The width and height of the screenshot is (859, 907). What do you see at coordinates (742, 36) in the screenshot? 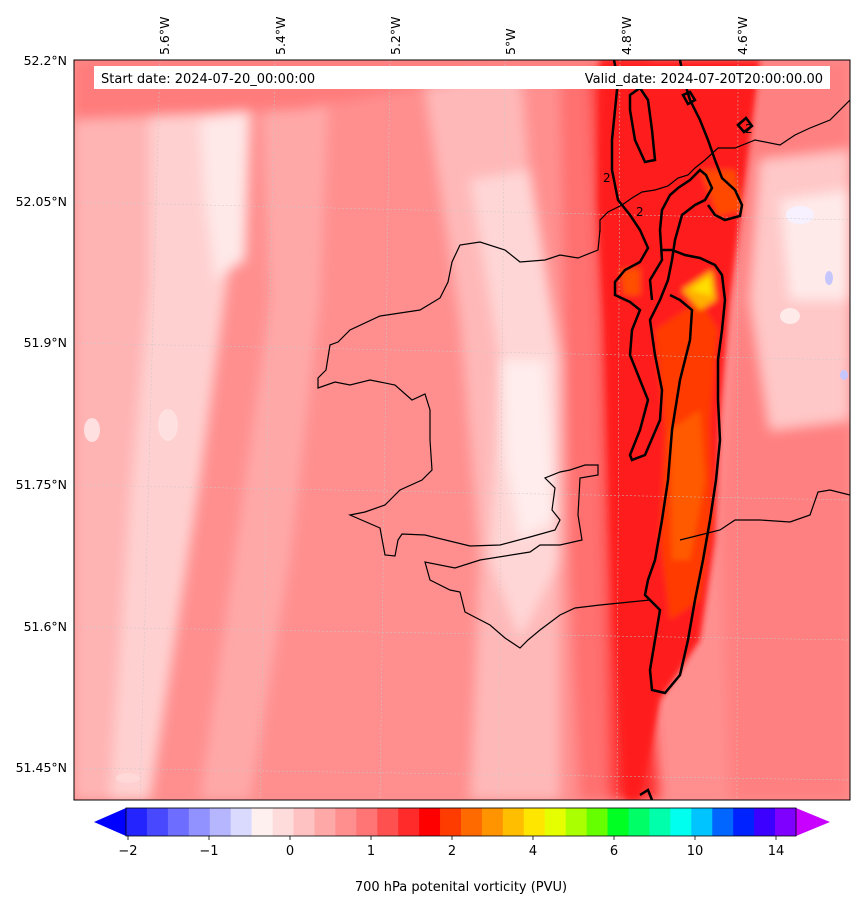
I see `lon-label: 4.6°W` at bounding box center [742, 36].